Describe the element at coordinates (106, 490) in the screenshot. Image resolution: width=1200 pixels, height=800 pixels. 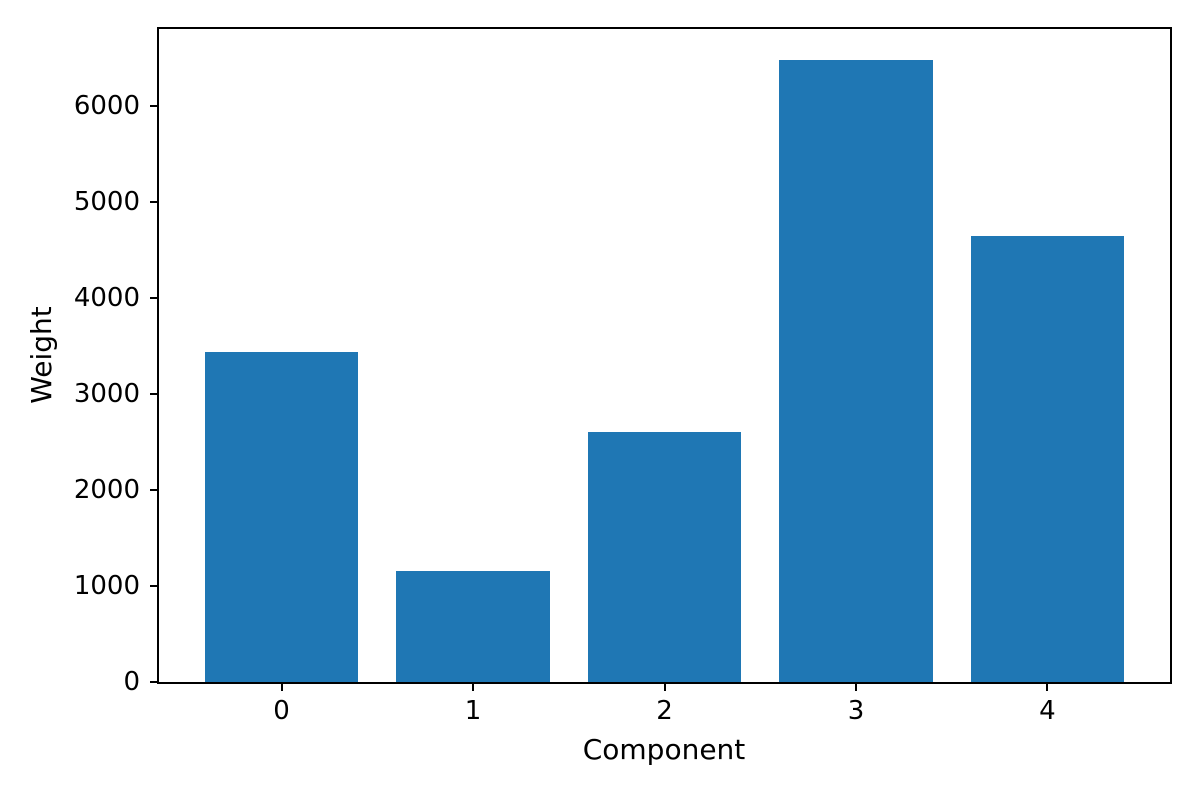
I see `y-tick-label: 2000` at that location.